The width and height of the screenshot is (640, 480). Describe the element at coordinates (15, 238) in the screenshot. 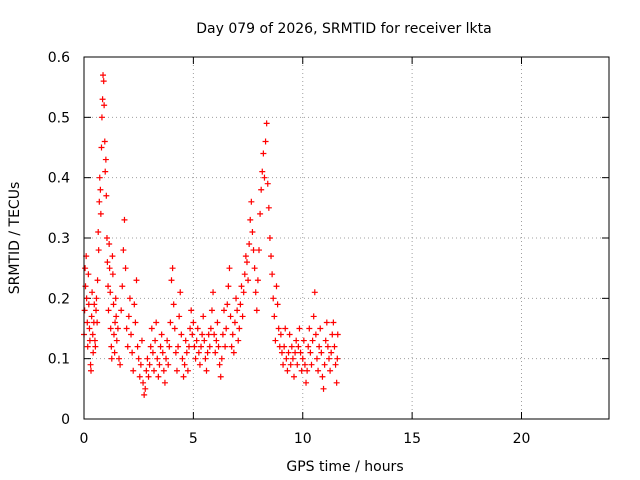

I see `y-axis-label: SRMTID / TECUs` at that location.